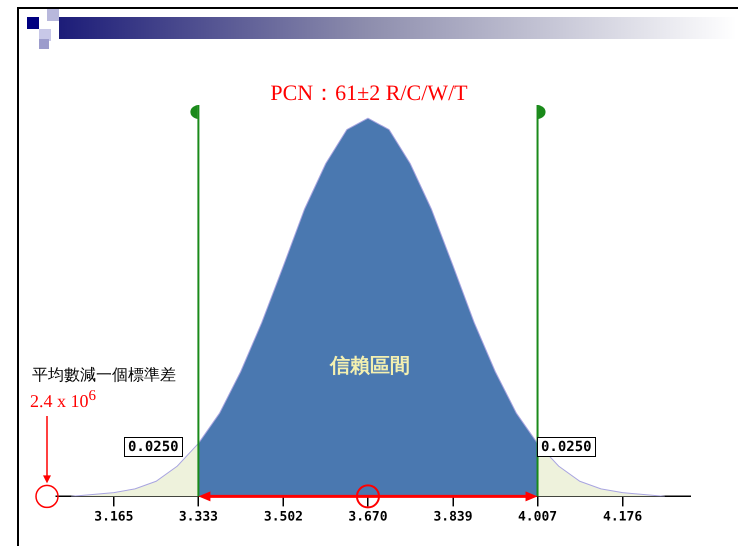  Describe the element at coordinates (284, 517) in the screenshot. I see `x-tick-label: 3.502` at that location.